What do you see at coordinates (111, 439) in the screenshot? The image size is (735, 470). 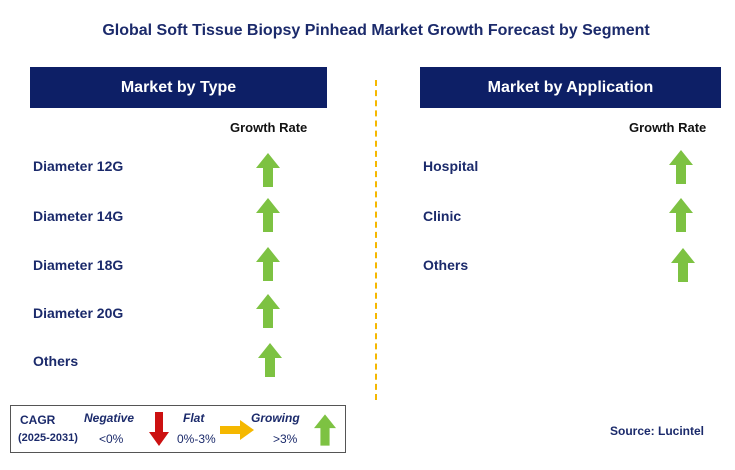 I see `legend-negative-range: <0%` at bounding box center [111, 439].